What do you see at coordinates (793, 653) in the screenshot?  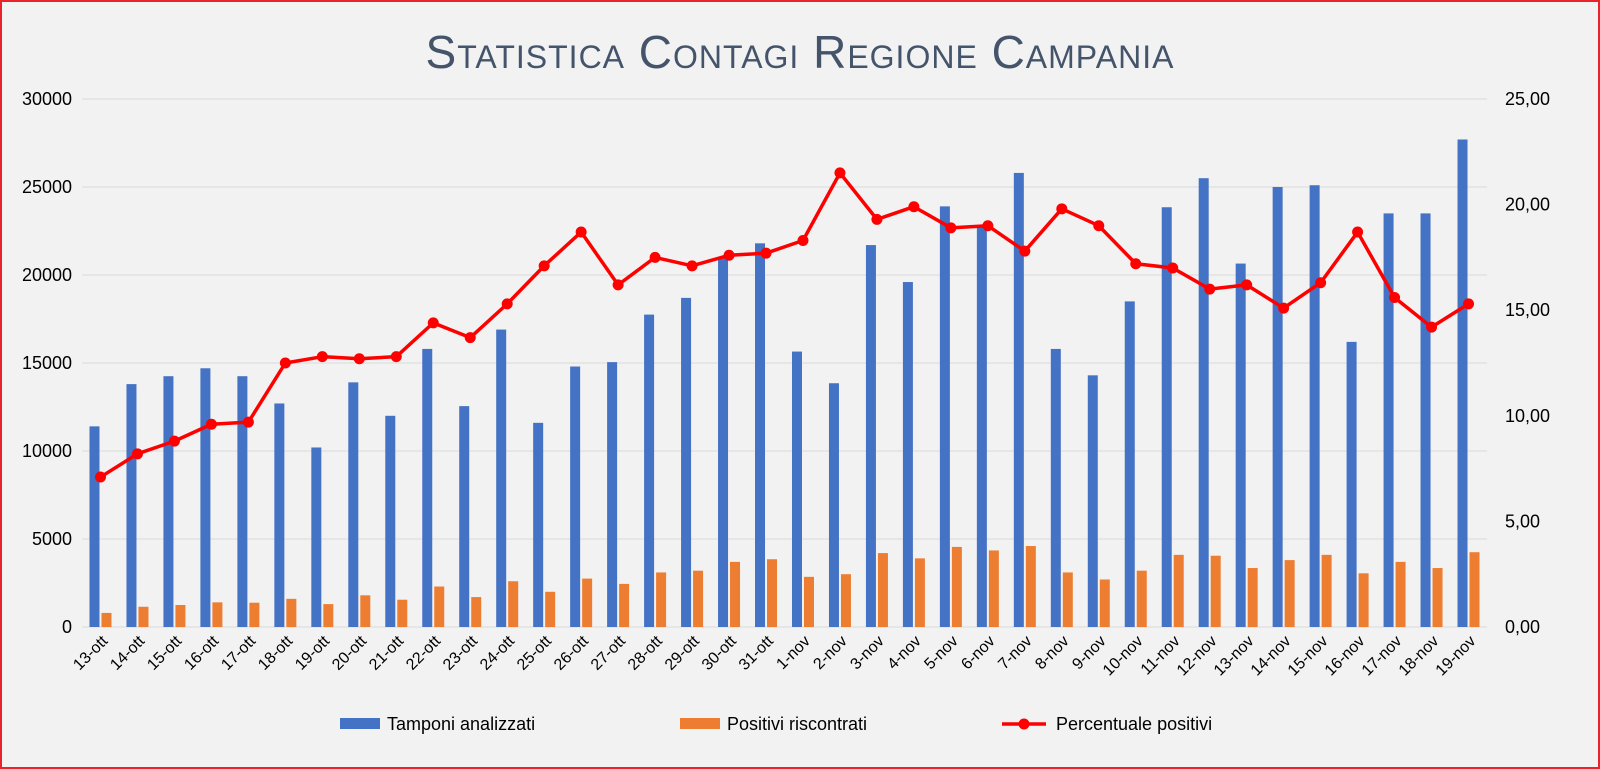 I see `x-tick-label: 1-nov` at bounding box center [793, 653].